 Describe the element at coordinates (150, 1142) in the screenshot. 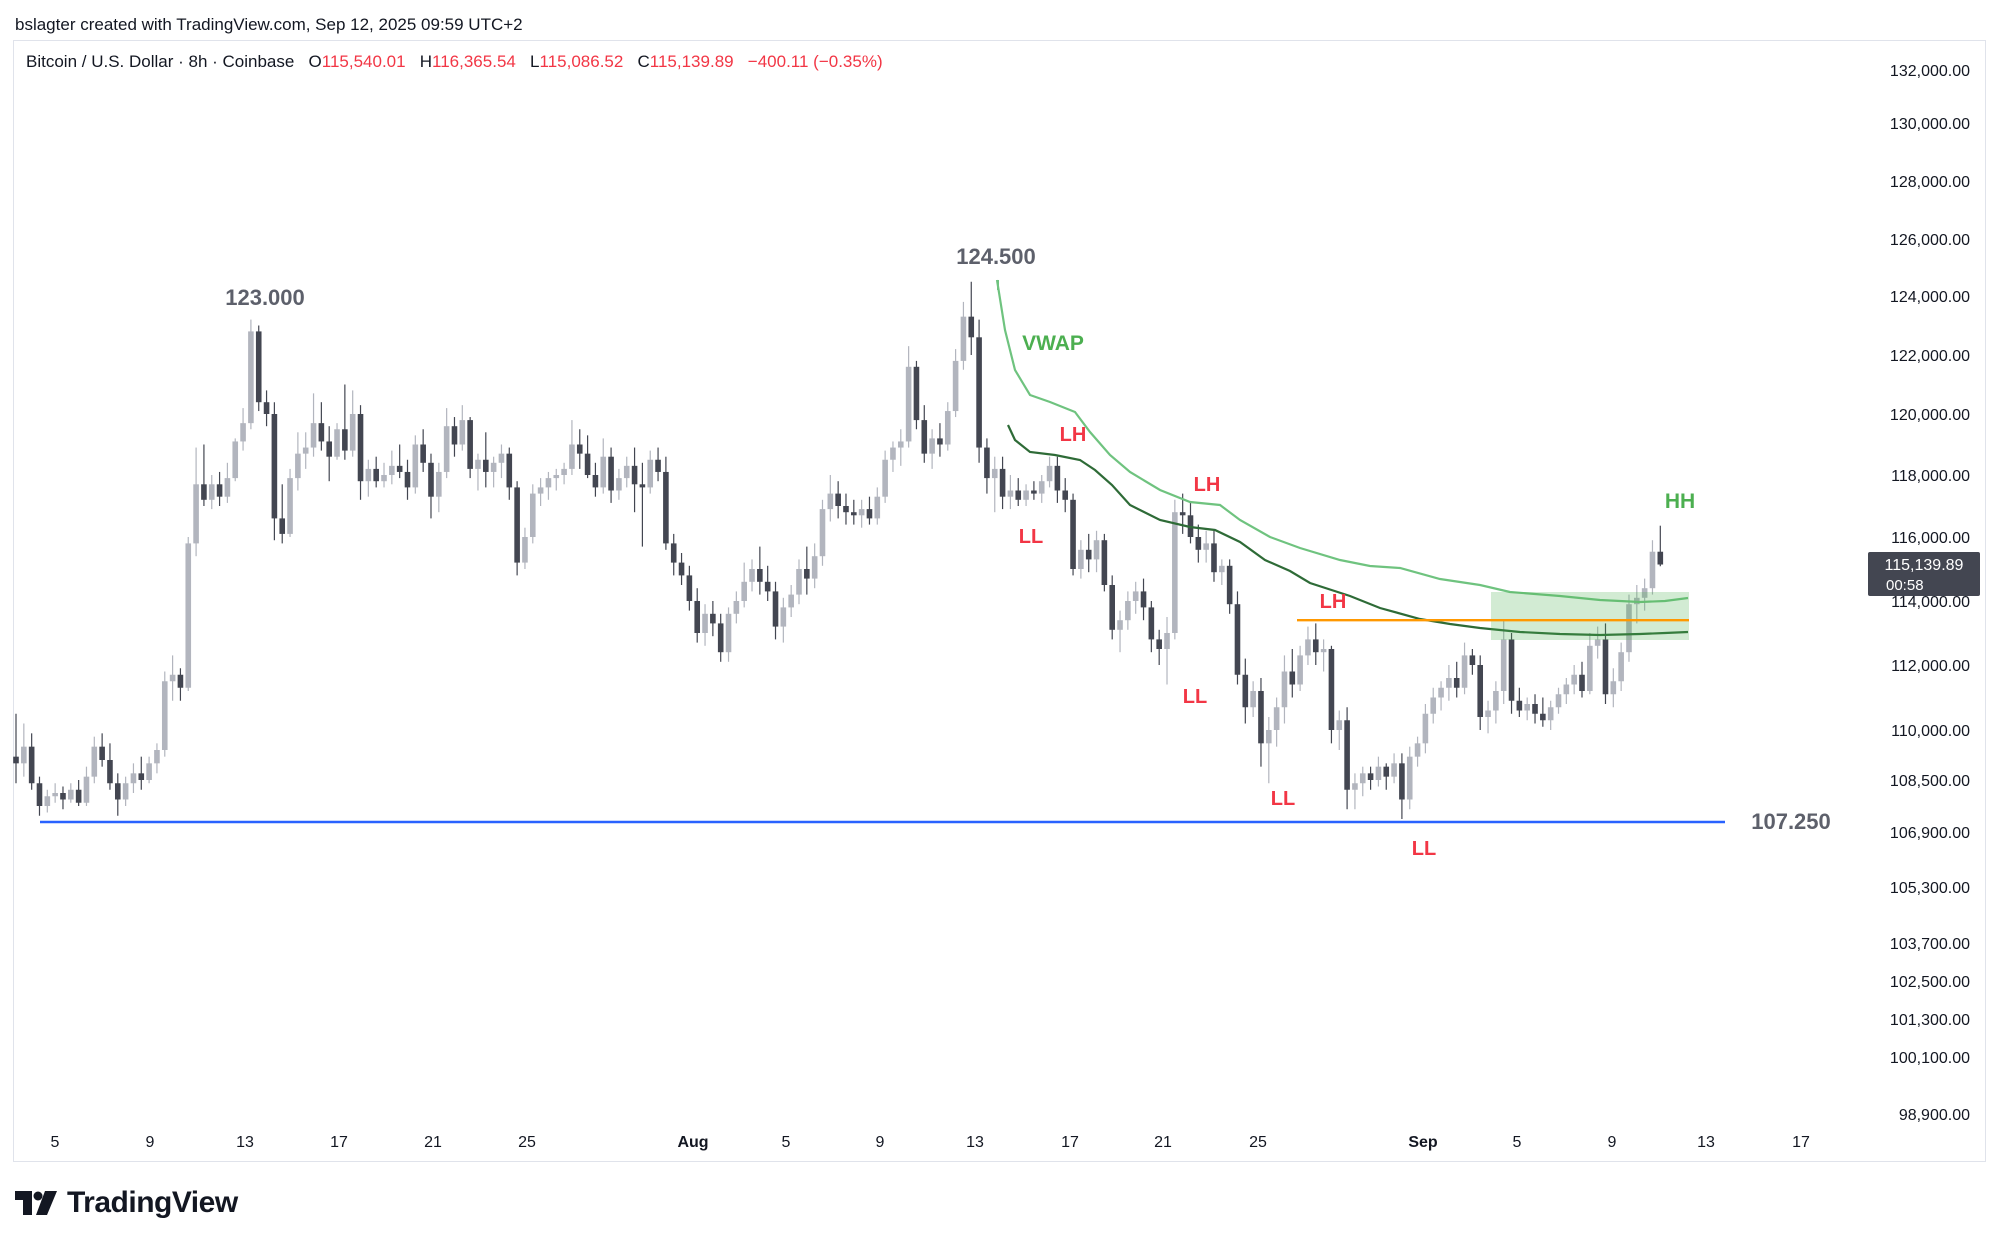

I see `time-tick-label: 9` at that location.